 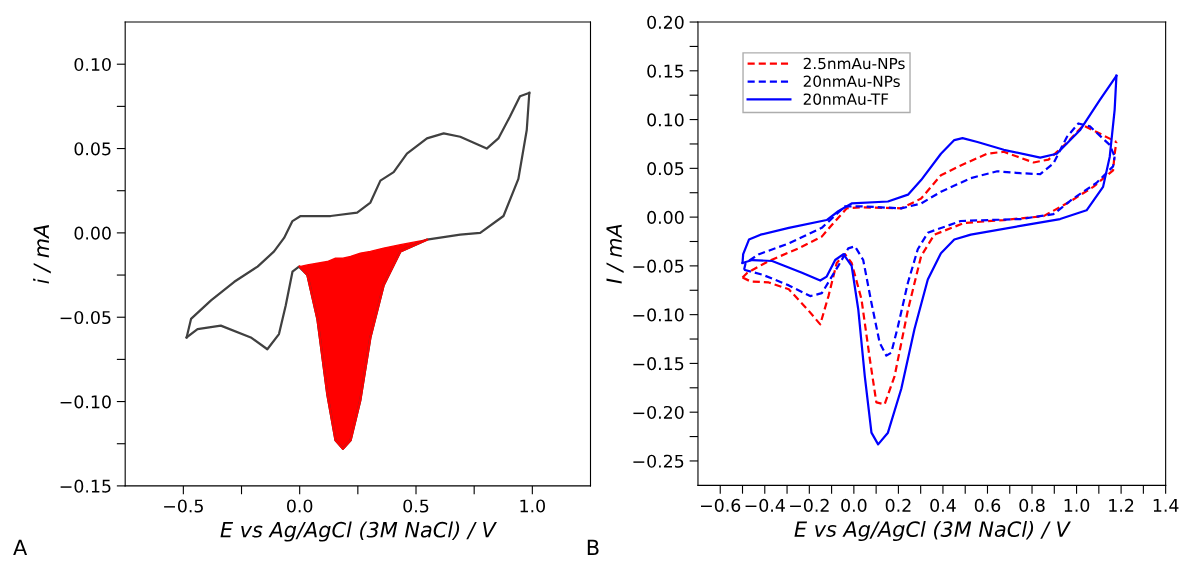 What do you see at coordinates (658, 412) in the screenshot?
I see `y-tick-label: −0.20` at bounding box center [658, 412].